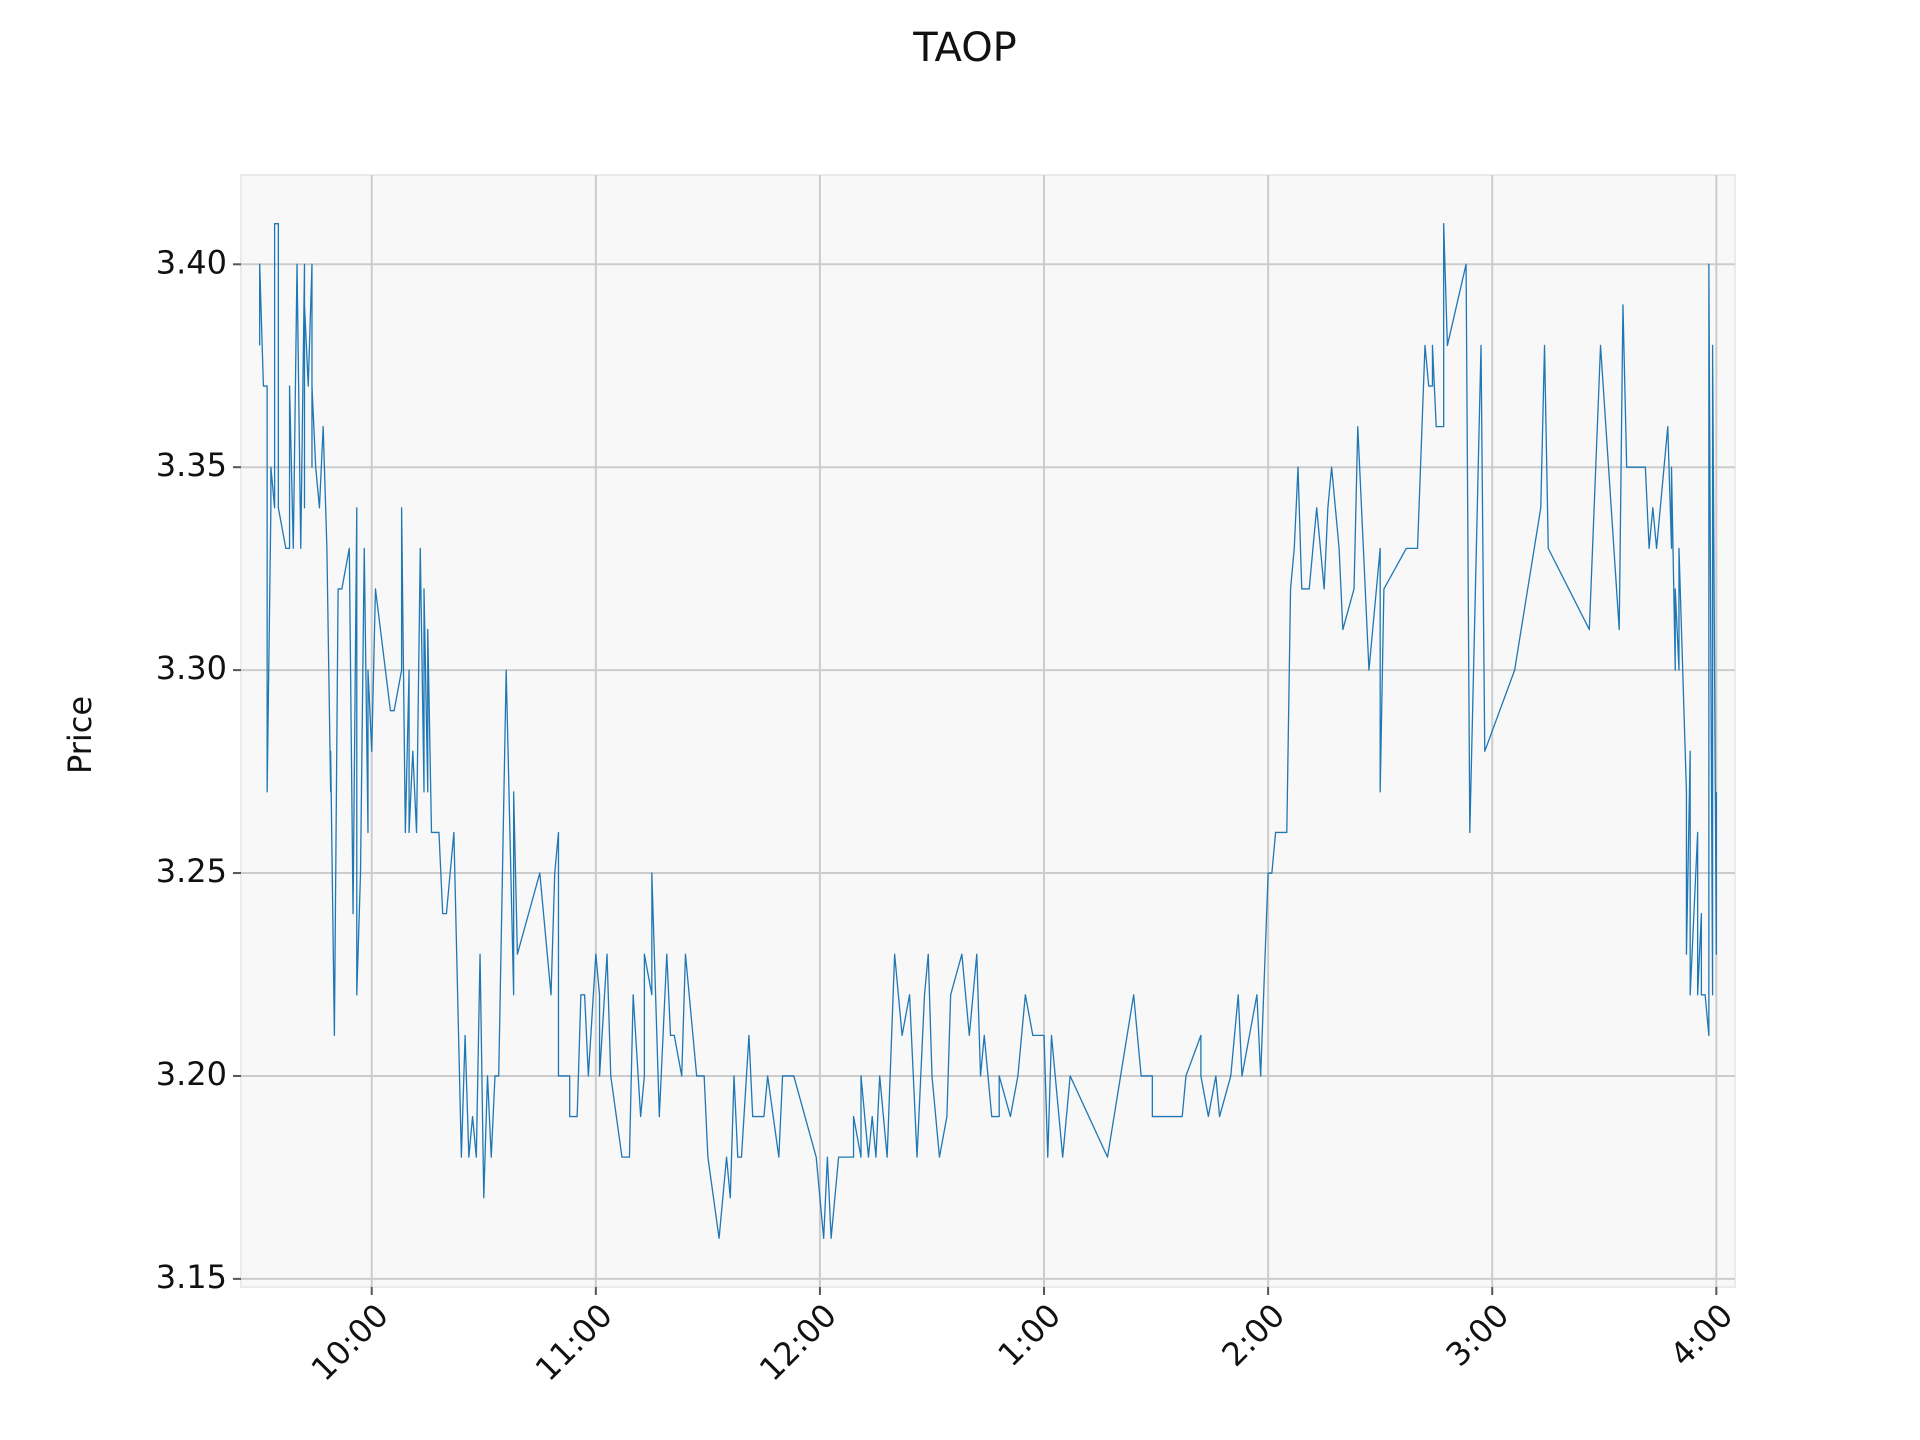 The image size is (1920, 1440). Describe the element at coordinates (1478, 1335) in the screenshot. I see `x-tick-label: 3:00` at that location.